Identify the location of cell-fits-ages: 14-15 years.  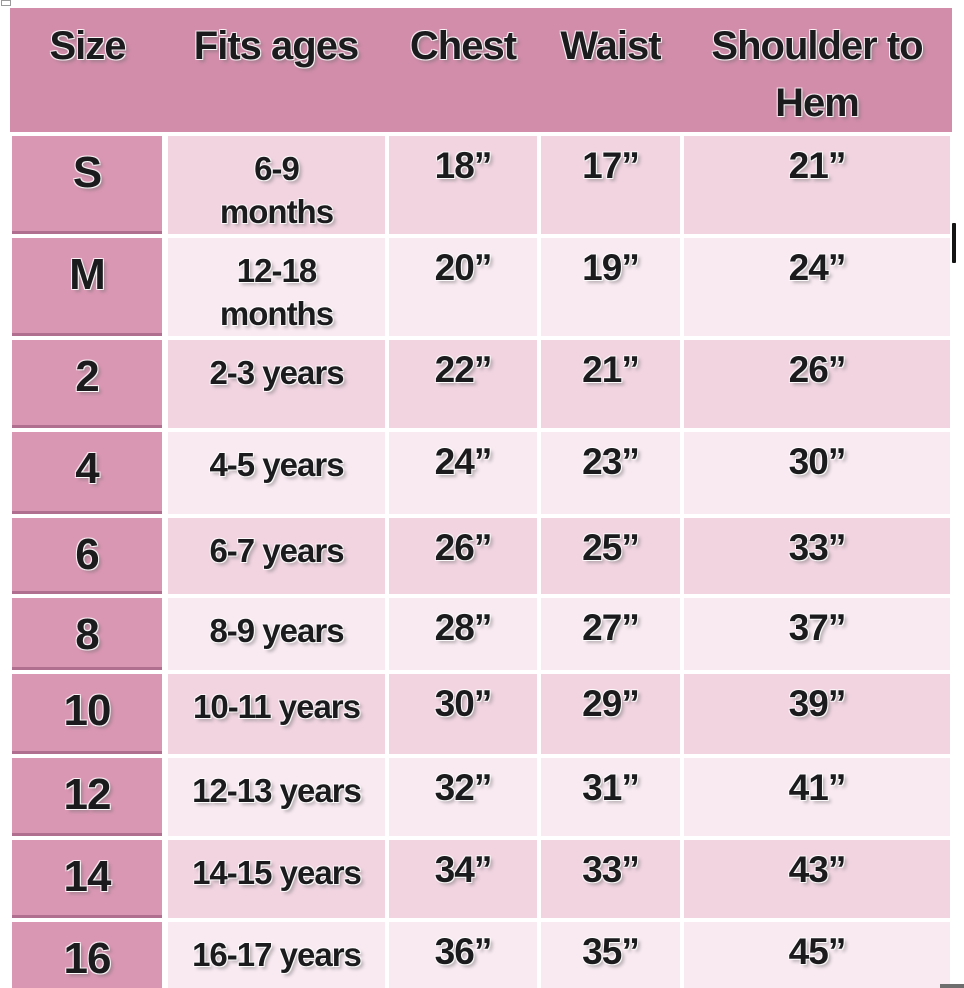
(276, 878).